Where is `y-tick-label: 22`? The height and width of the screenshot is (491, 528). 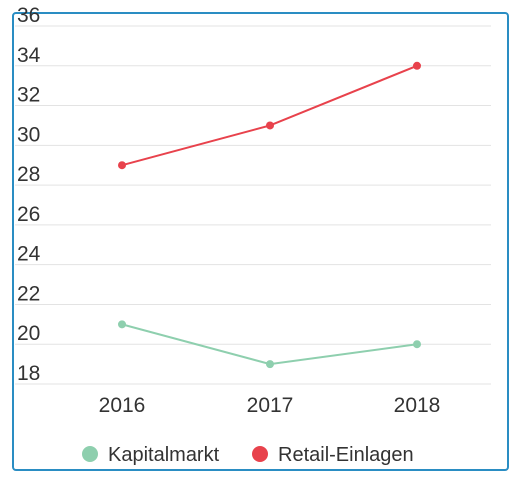
y-tick-label: 22 is located at coordinates (28, 293).